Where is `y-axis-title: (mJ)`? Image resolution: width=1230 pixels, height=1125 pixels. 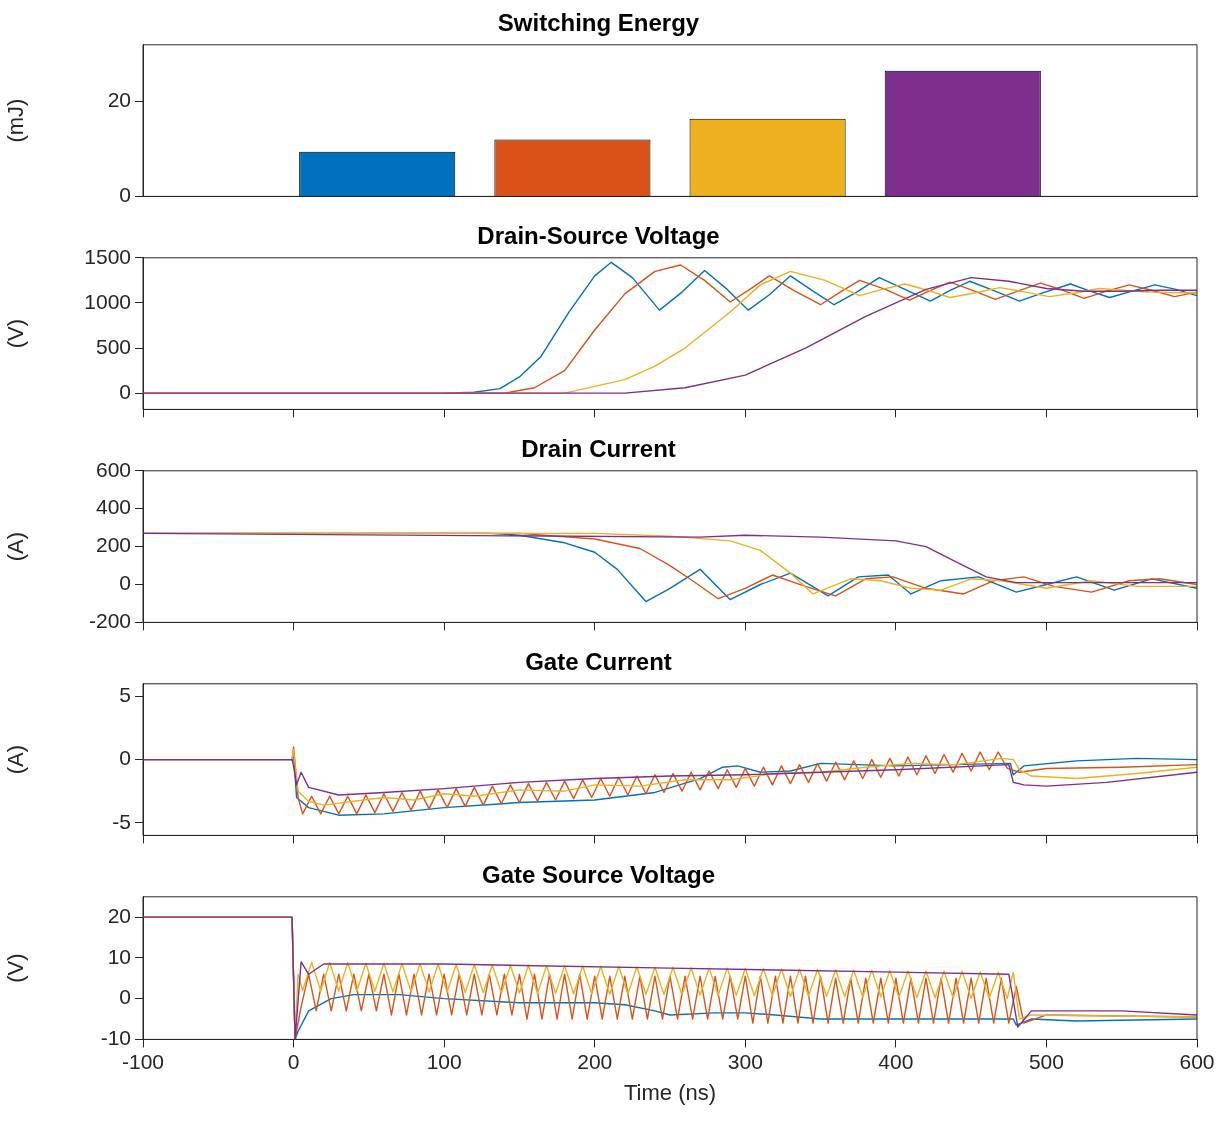
y-axis-title: (mJ) is located at coordinates (16, 120).